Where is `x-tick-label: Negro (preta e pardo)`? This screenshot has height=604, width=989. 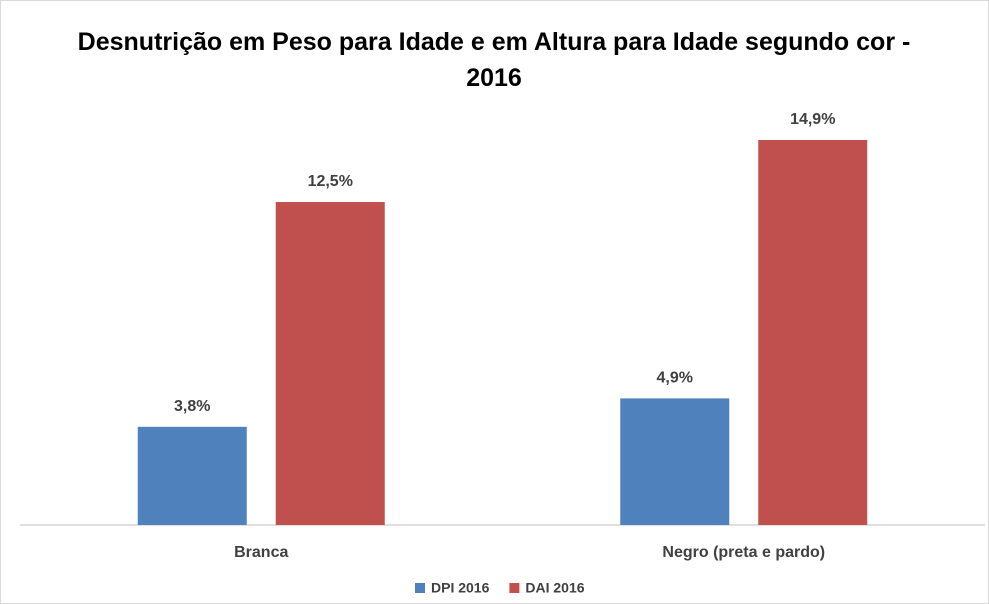
x-tick-label: Negro (preta e pardo) is located at coordinates (743, 552).